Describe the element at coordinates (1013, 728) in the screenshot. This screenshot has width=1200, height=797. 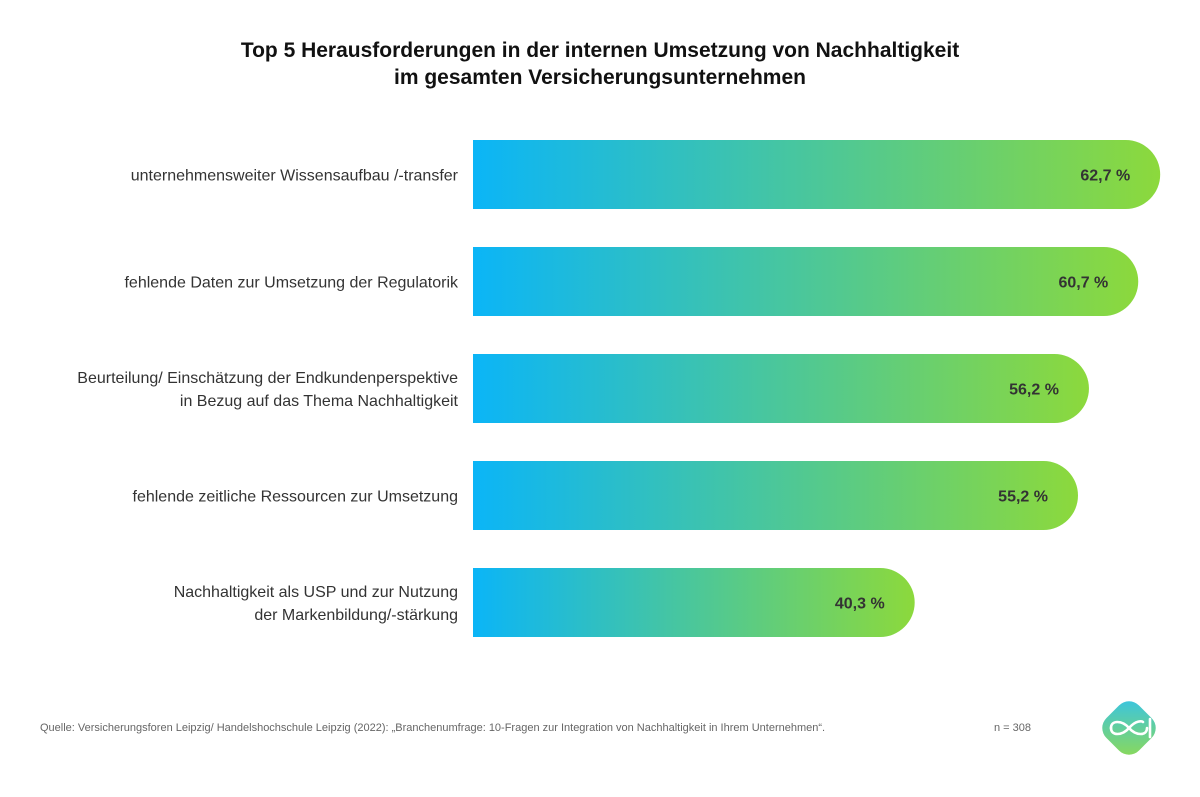
I see `sample-size: n = 308` at that location.